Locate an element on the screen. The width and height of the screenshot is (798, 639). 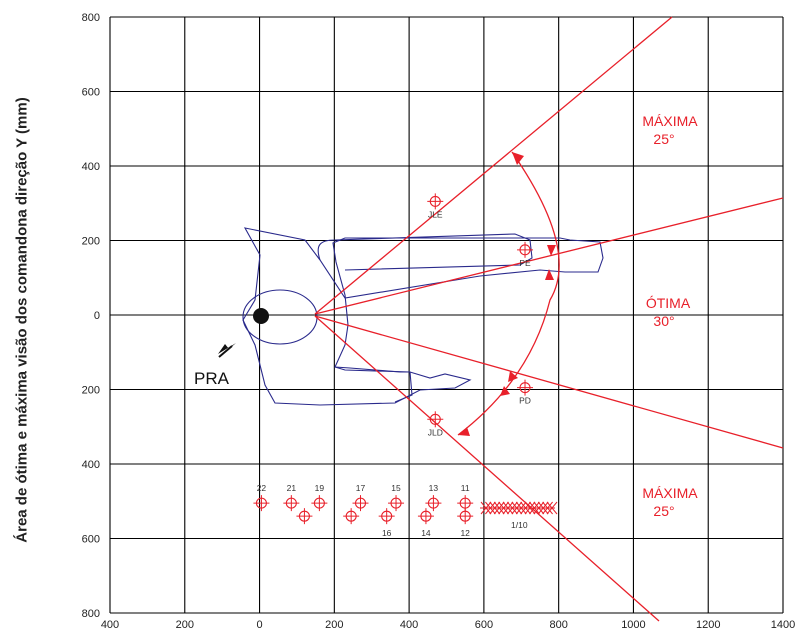
zone-optimal-line1: ÓTIMA is located at coordinates (668, 303).